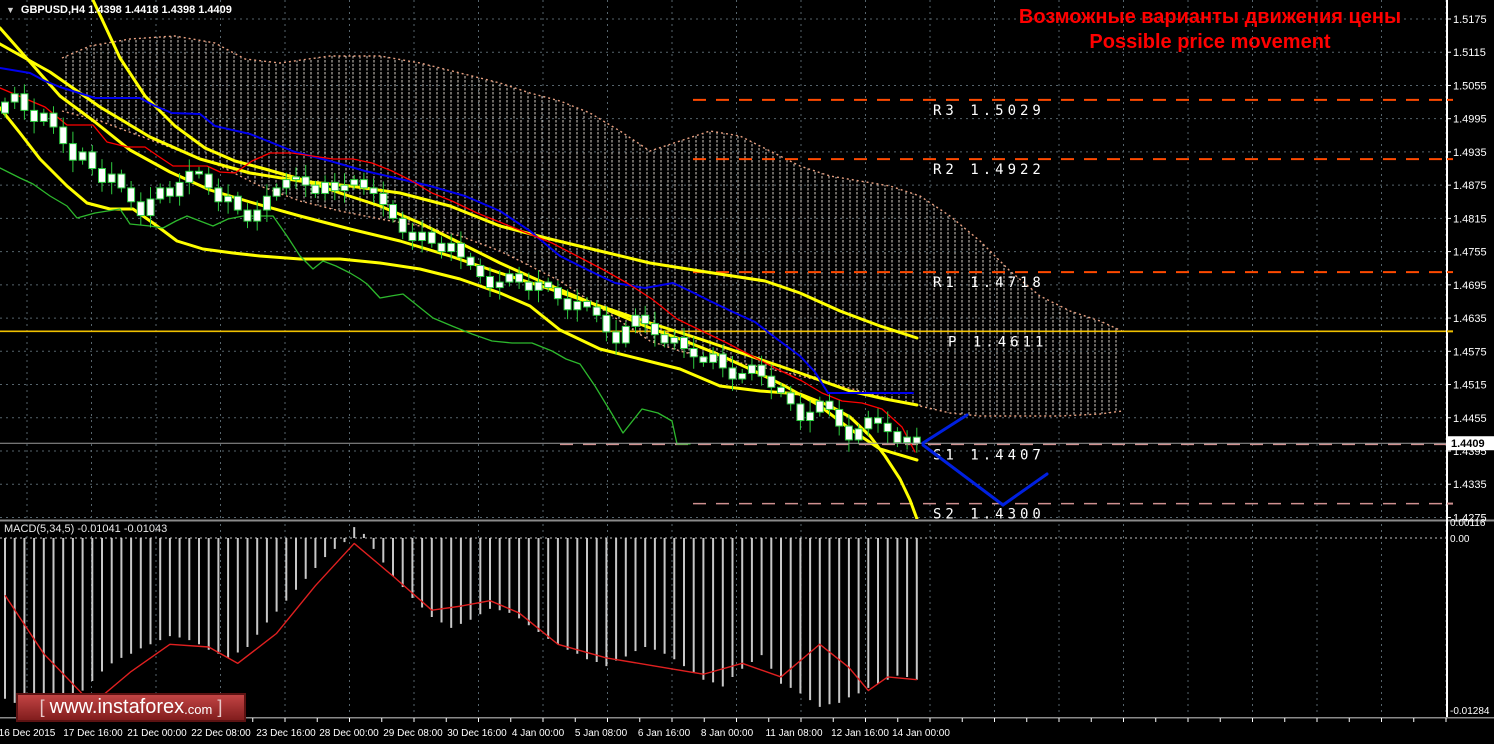 This screenshot has width=1494, height=744. Describe the element at coordinates (1470, 286) in the screenshot. I see `svg-text: 1.4695` at that location.